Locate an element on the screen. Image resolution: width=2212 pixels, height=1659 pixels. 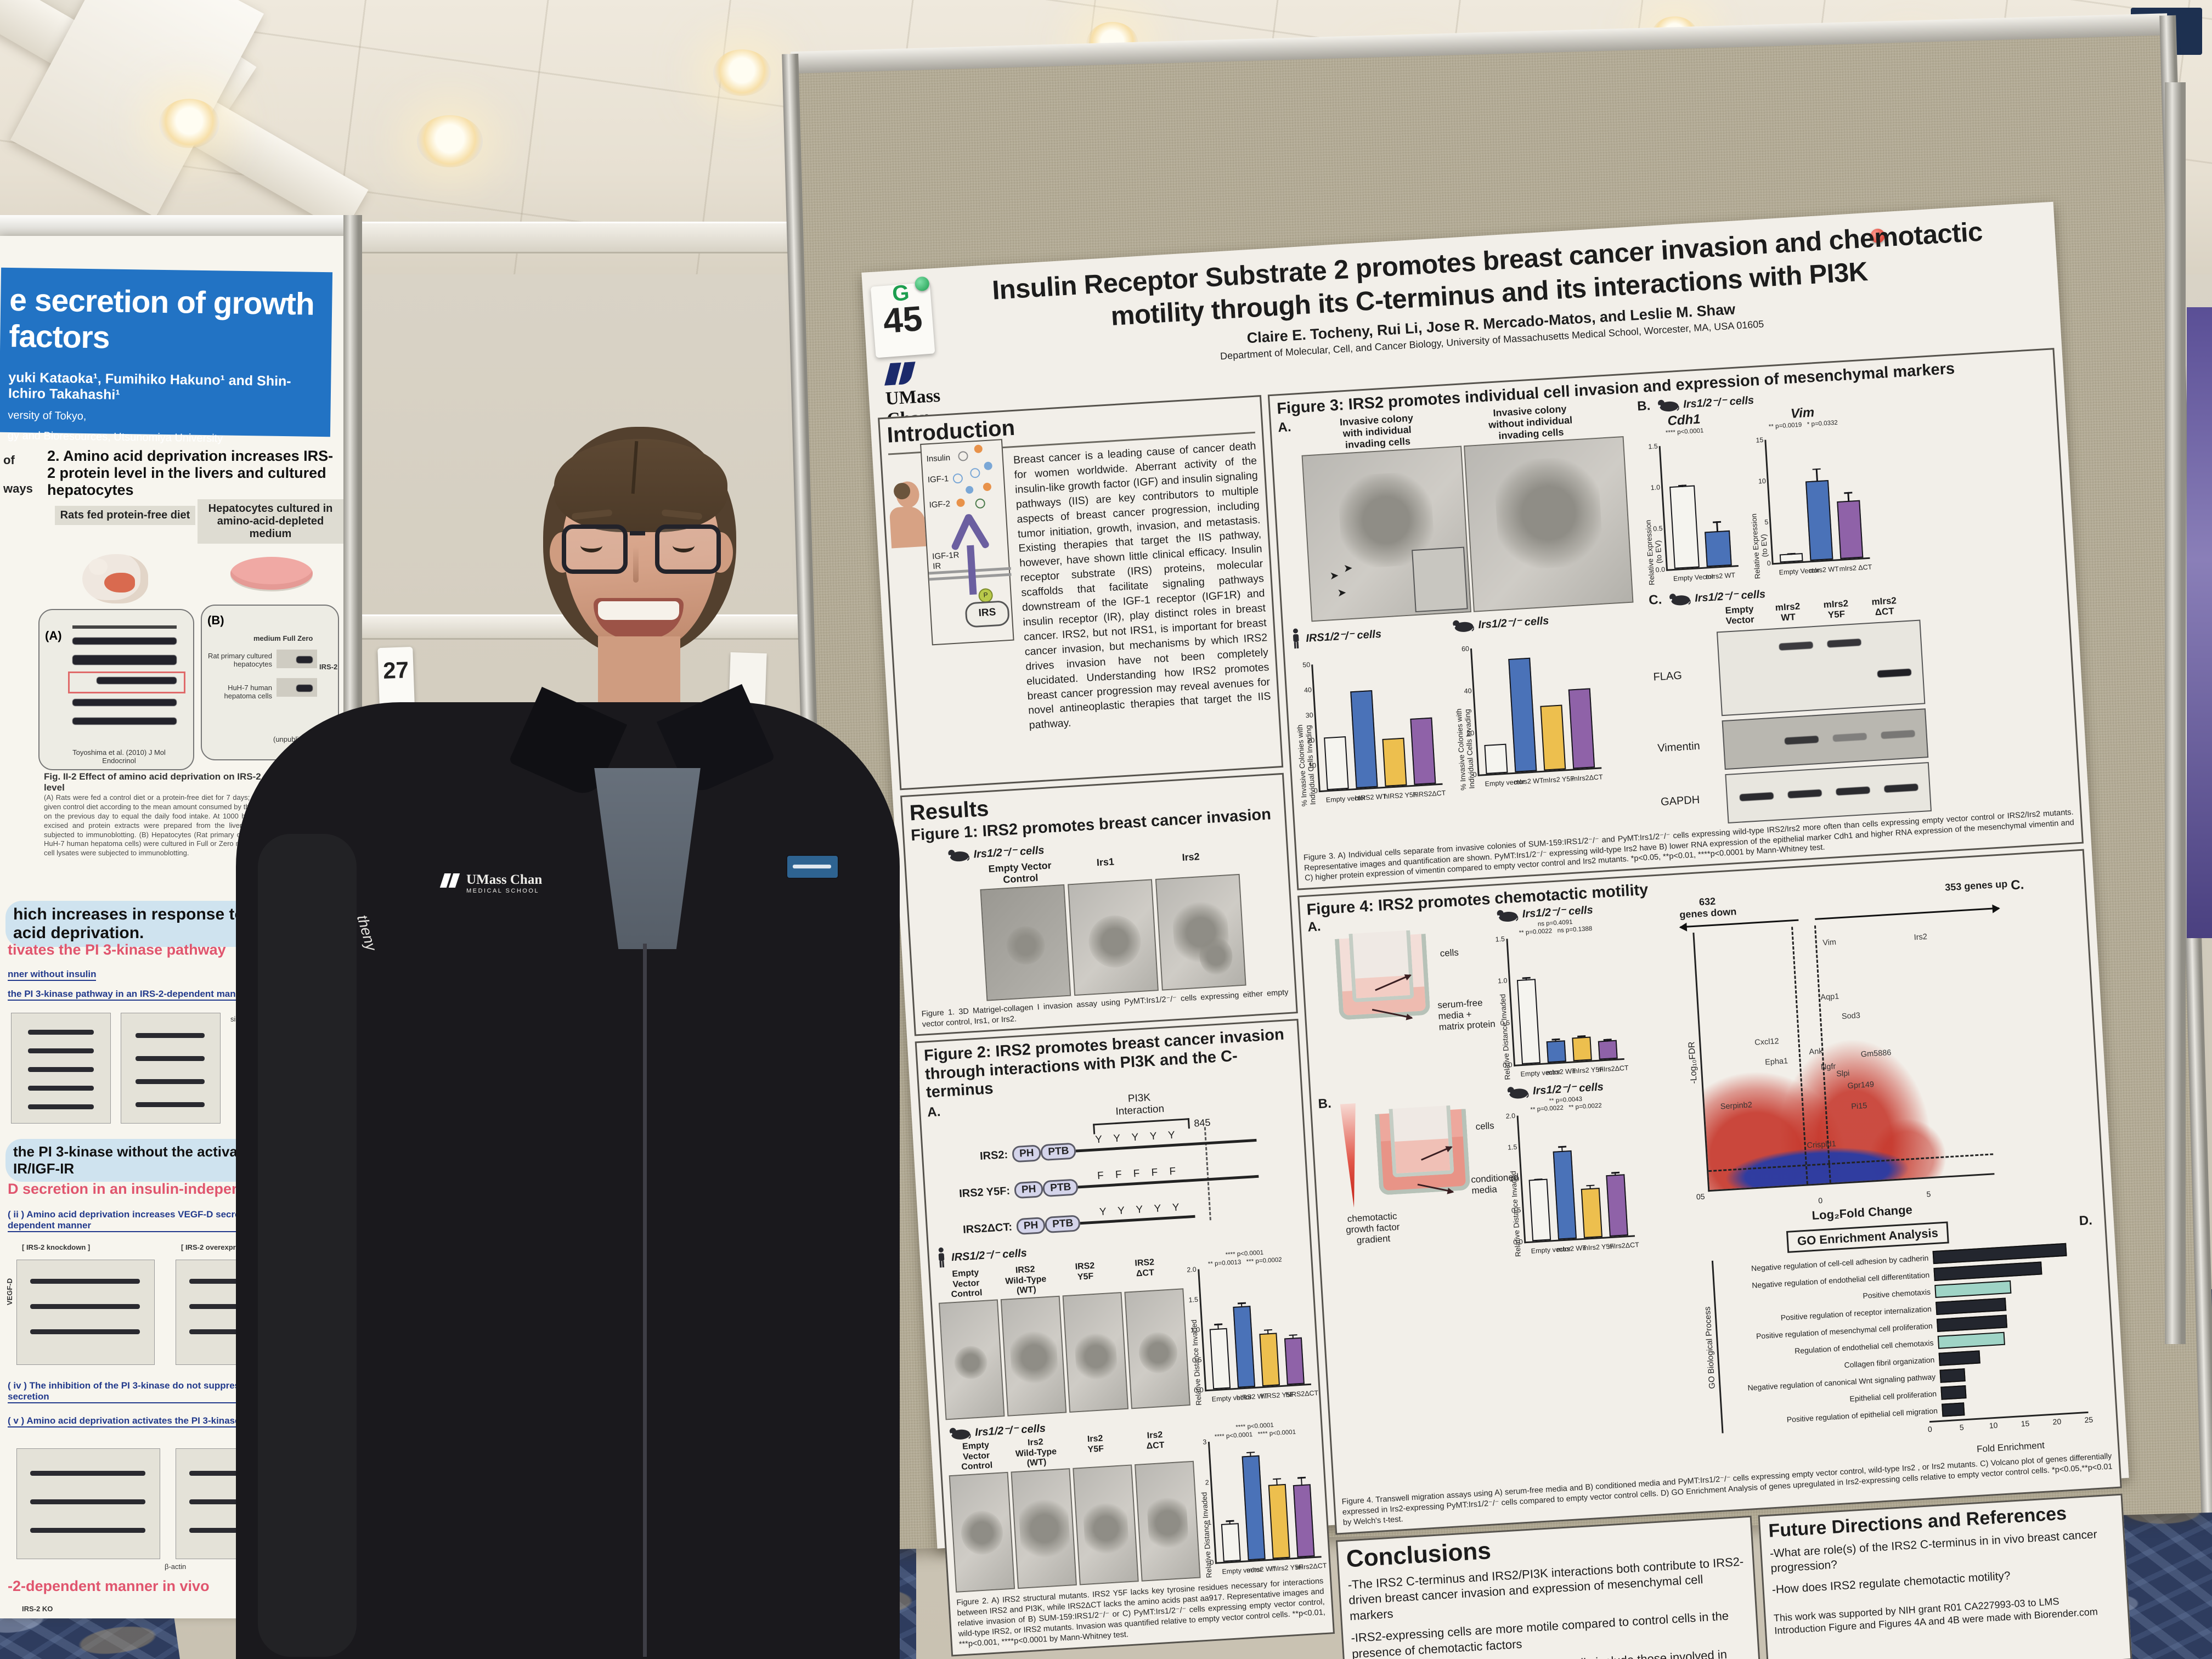
fig4-left: A. cells se is located at coordinates (1505, 1195).